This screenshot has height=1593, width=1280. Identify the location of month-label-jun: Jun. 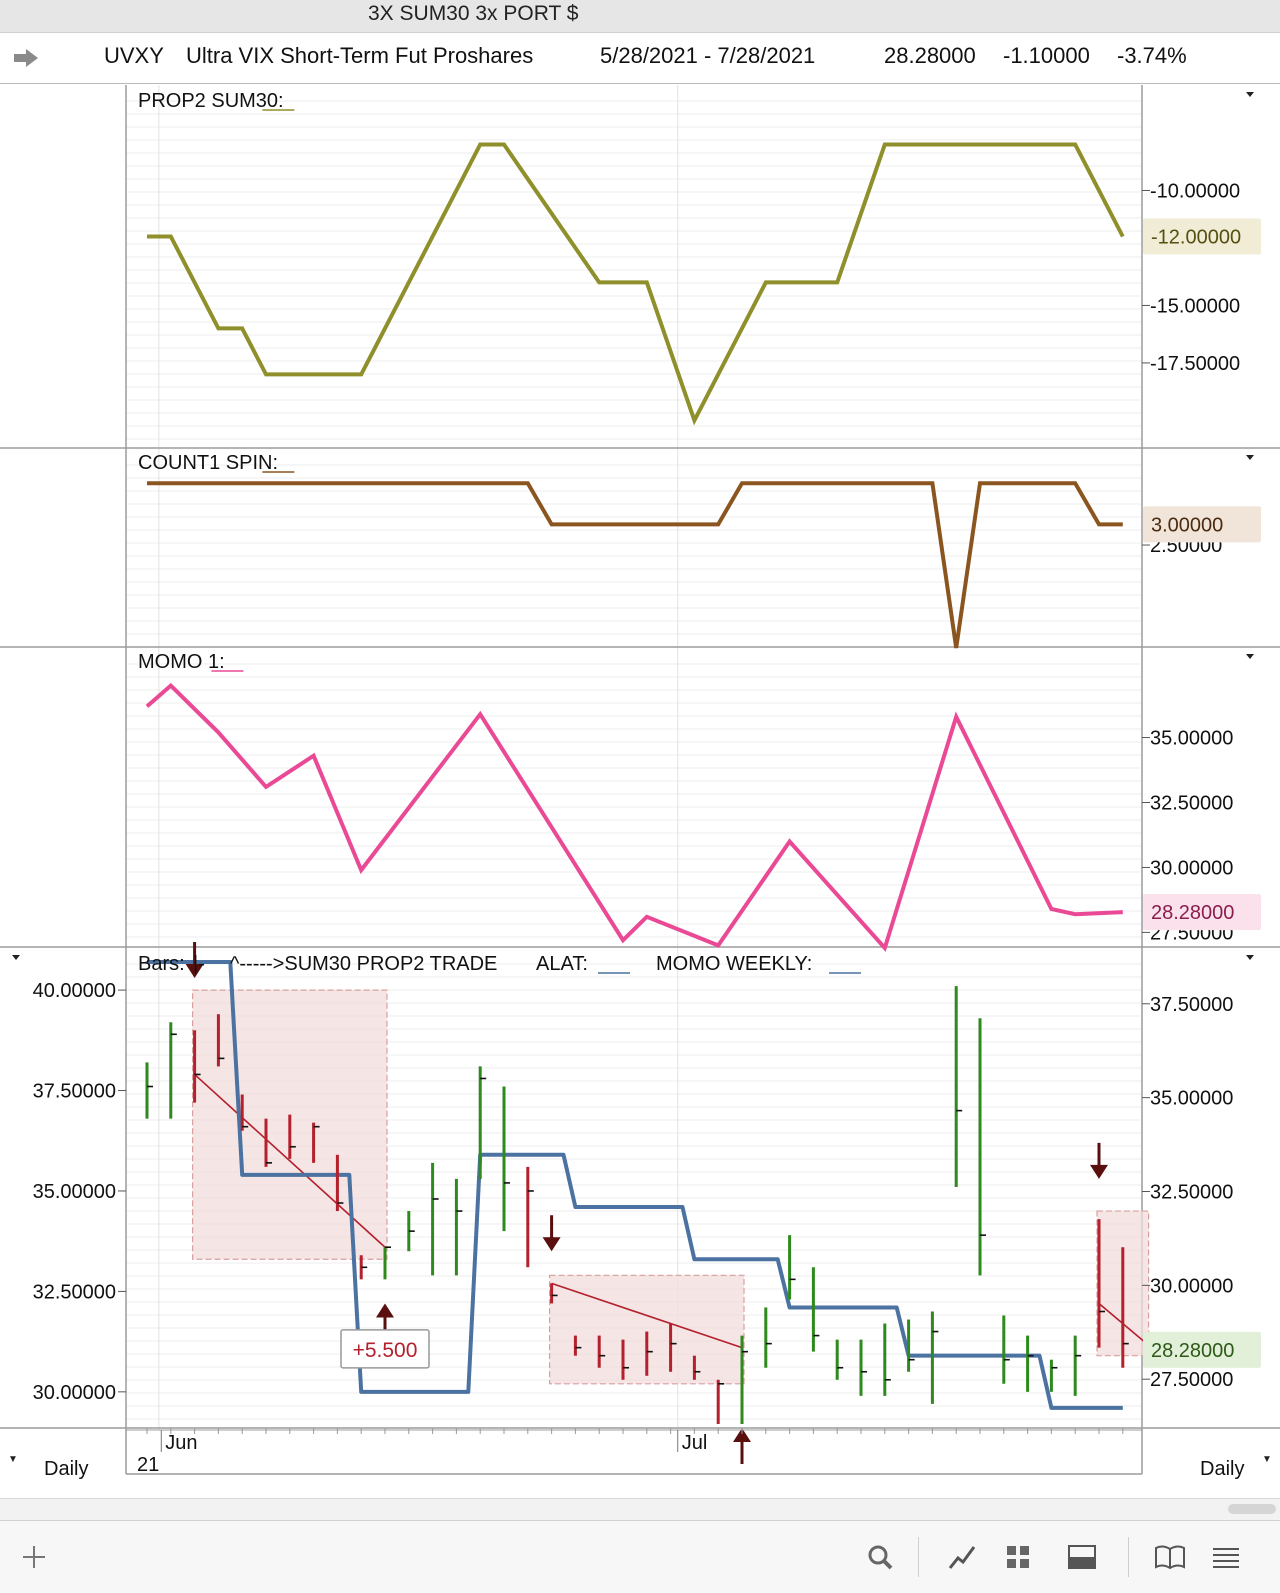
(181, 1443).